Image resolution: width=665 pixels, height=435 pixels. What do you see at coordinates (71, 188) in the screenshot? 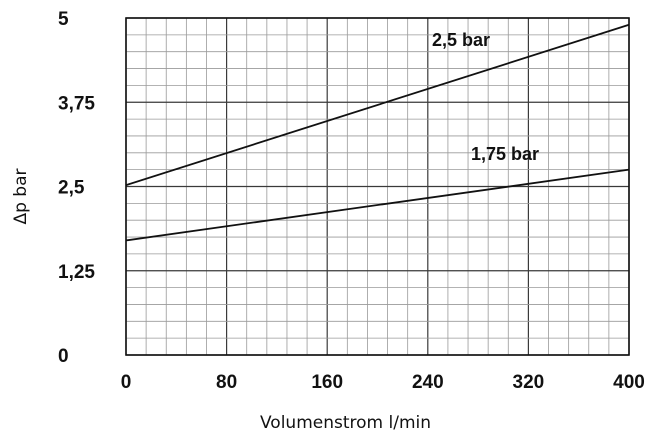
I see `y-tick-label: 2,5` at bounding box center [71, 188].